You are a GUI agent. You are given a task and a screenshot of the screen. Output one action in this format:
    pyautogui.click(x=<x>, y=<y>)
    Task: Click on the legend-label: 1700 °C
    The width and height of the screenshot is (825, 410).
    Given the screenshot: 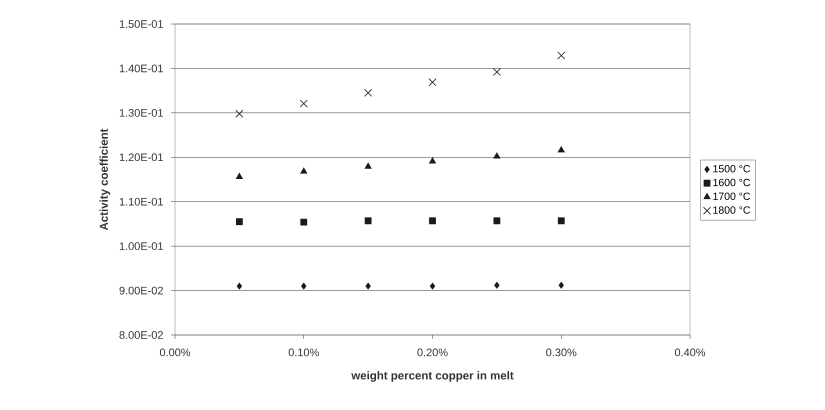 What is the action you would take?
    pyautogui.click(x=731, y=196)
    